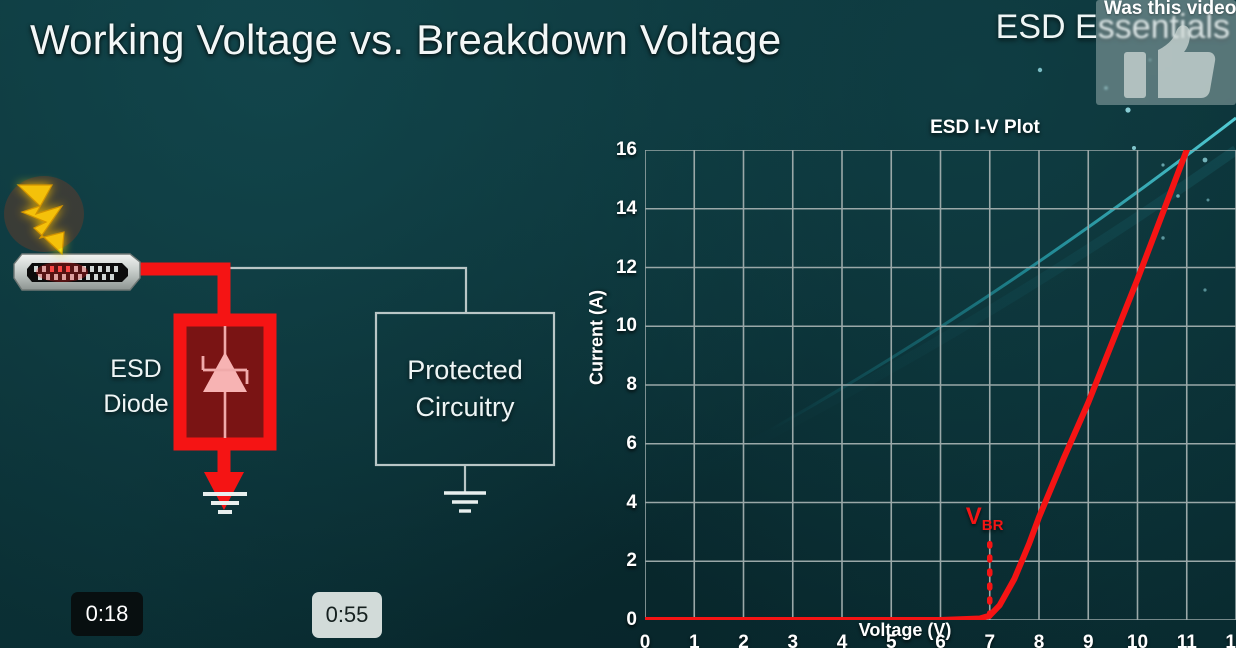  I want to click on esd-diode-label-line2: Diode, so click(136, 403).